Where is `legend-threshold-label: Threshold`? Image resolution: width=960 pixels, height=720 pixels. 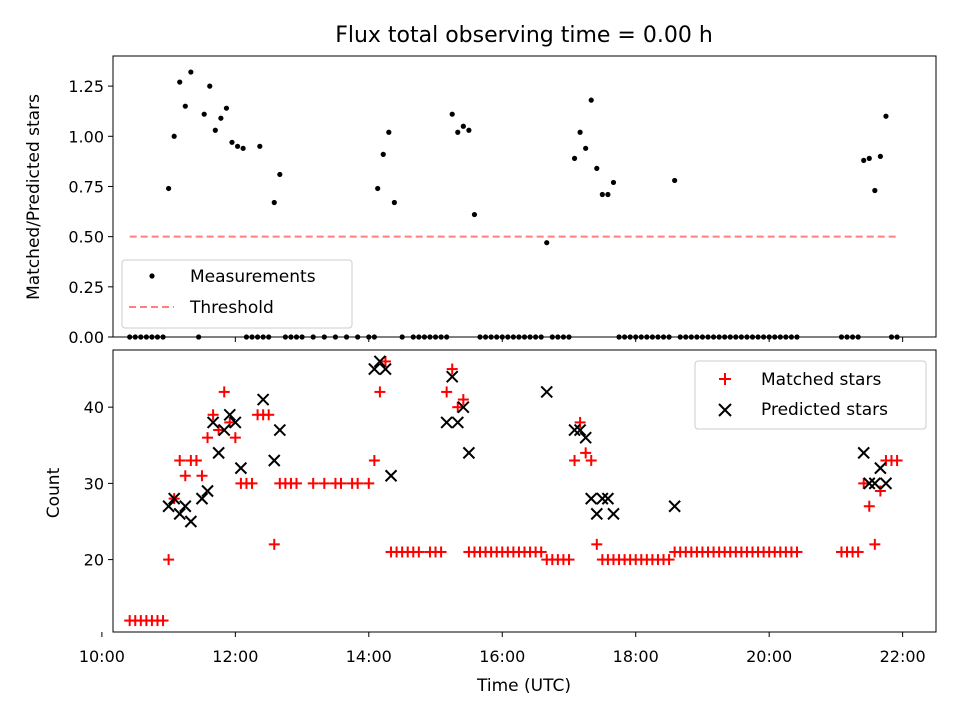 legend-threshold-label: Threshold is located at coordinates (231, 308).